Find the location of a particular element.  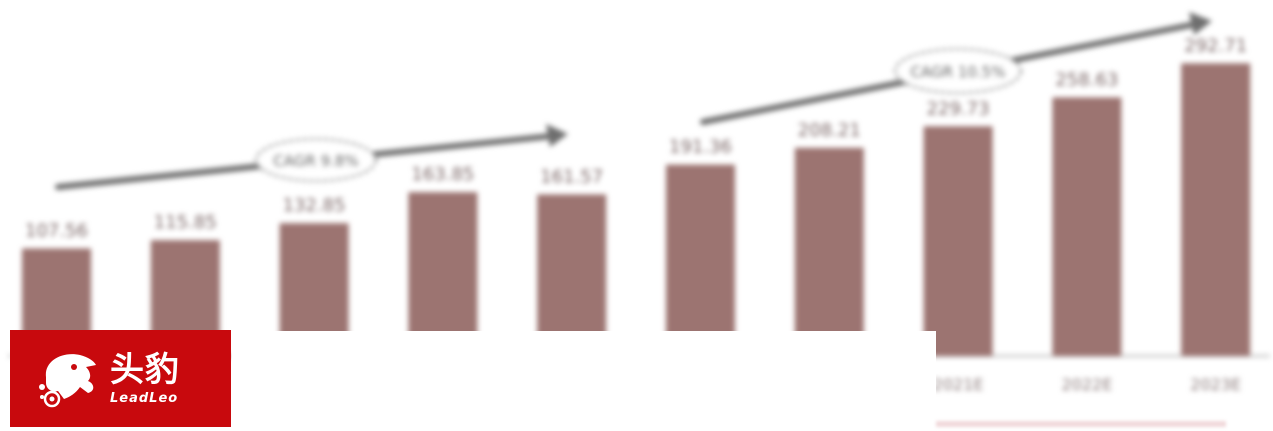

cagr-label-right: CAGR 10.5% is located at coordinates (958, 72).